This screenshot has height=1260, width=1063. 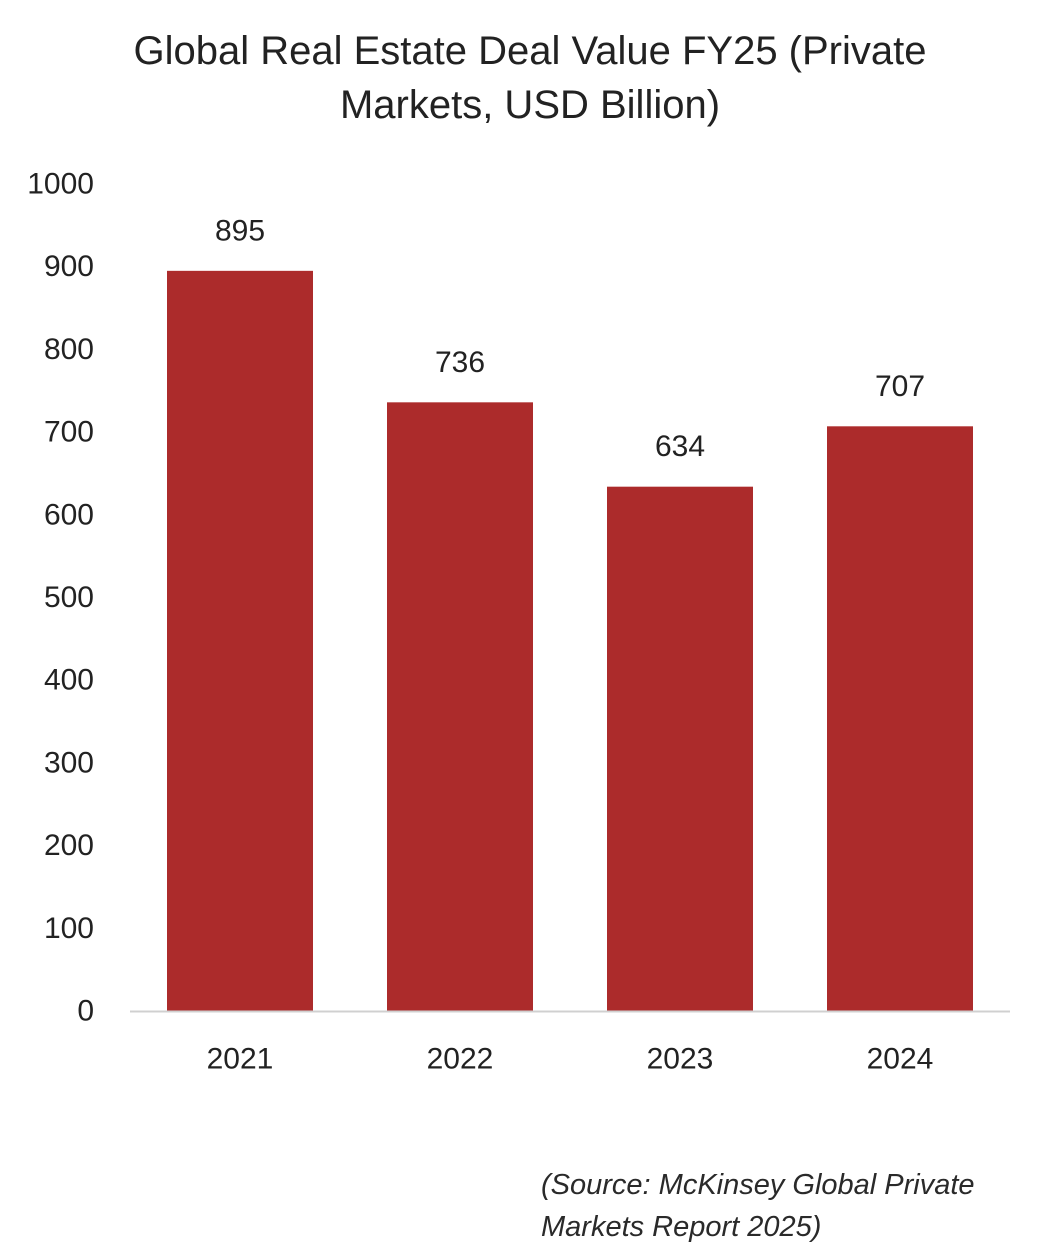 What do you see at coordinates (69, 432) in the screenshot?
I see `y-tick-label: 700` at bounding box center [69, 432].